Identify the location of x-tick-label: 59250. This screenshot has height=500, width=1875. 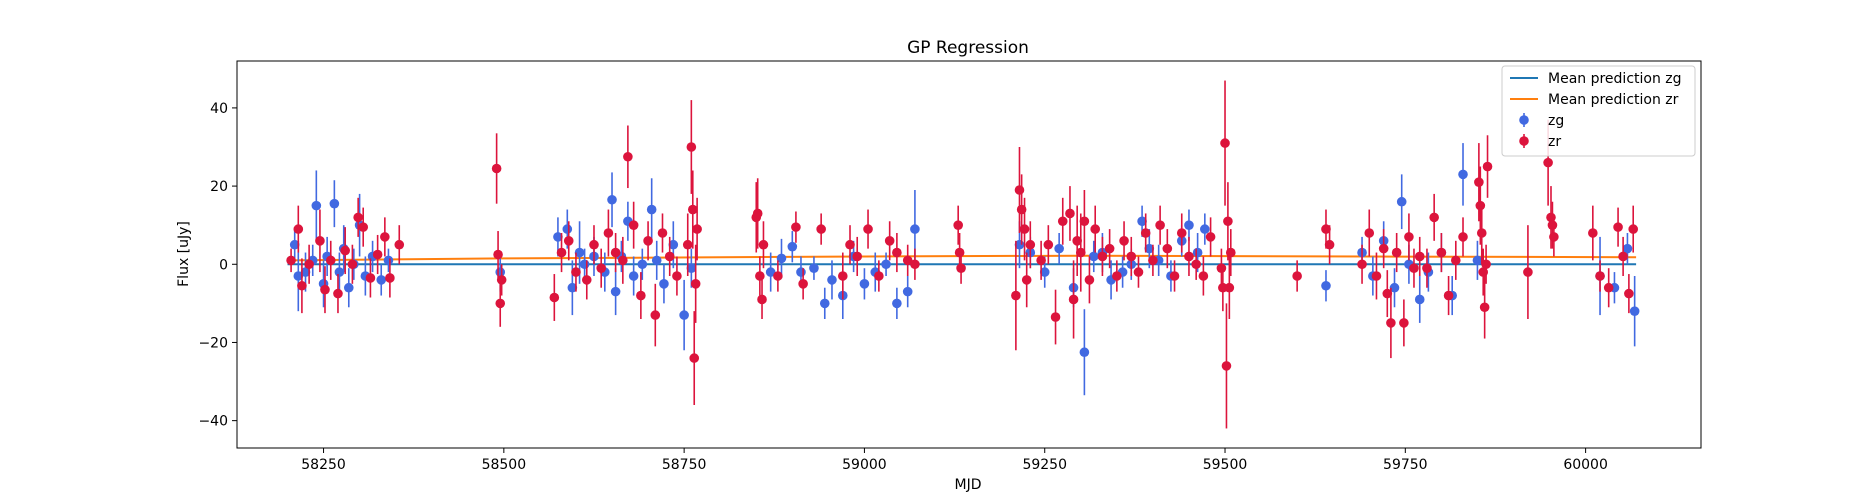
(1044, 465).